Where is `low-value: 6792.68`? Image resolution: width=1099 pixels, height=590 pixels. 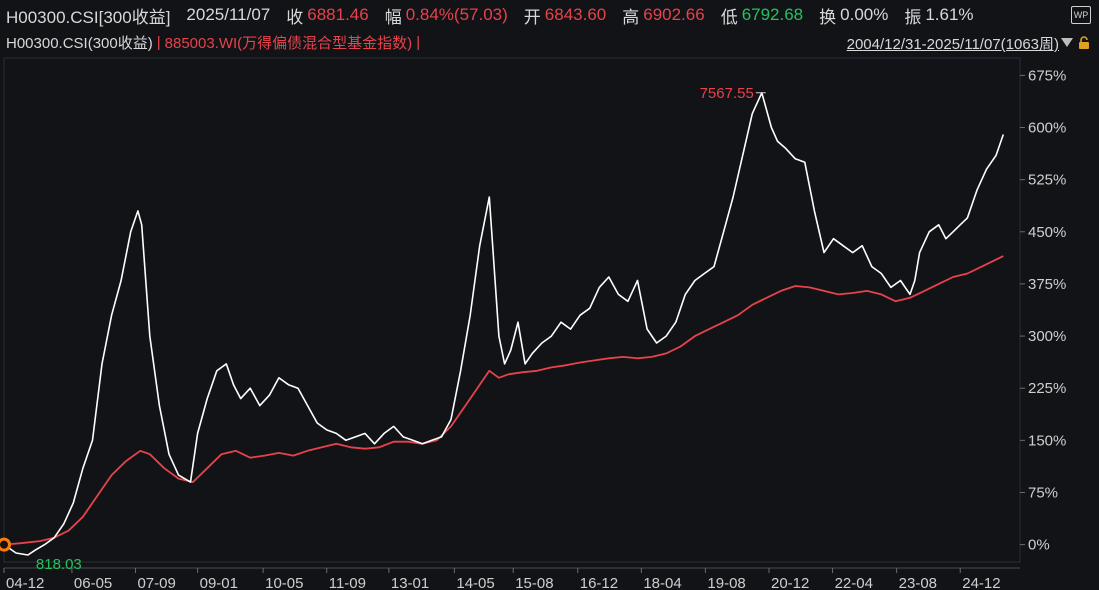
low-value: 6792.68 is located at coordinates (772, 14).